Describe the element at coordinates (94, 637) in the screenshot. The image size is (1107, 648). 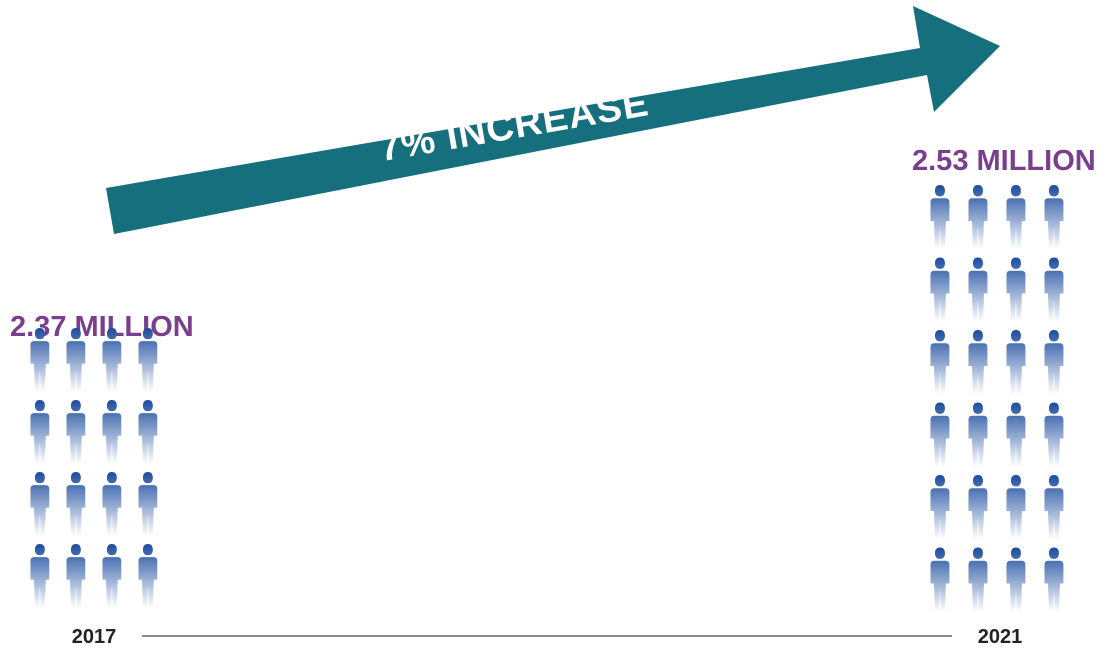
I see `year-label-2017: 2017` at that location.